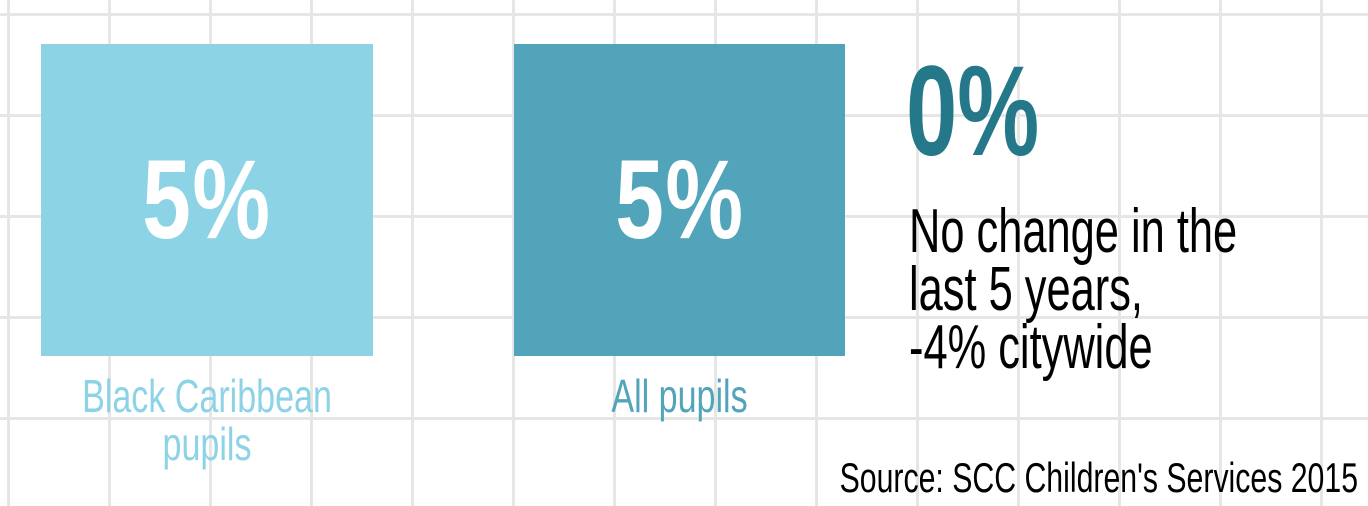 The height and width of the screenshot is (506, 1368). I want to click on change-headline: 0%, so click(973, 111).